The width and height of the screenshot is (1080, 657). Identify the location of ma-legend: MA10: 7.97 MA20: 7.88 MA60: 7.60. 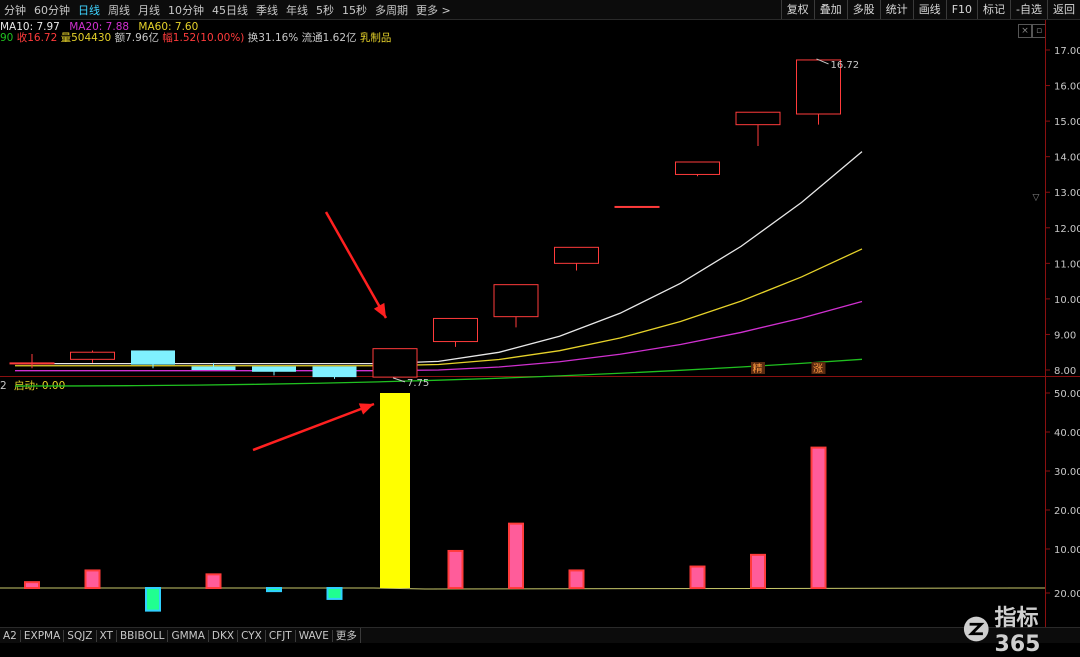
(99, 27).